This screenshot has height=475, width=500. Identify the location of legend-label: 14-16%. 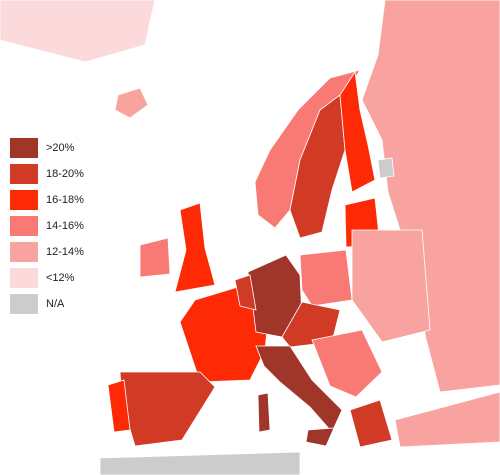
(65, 226).